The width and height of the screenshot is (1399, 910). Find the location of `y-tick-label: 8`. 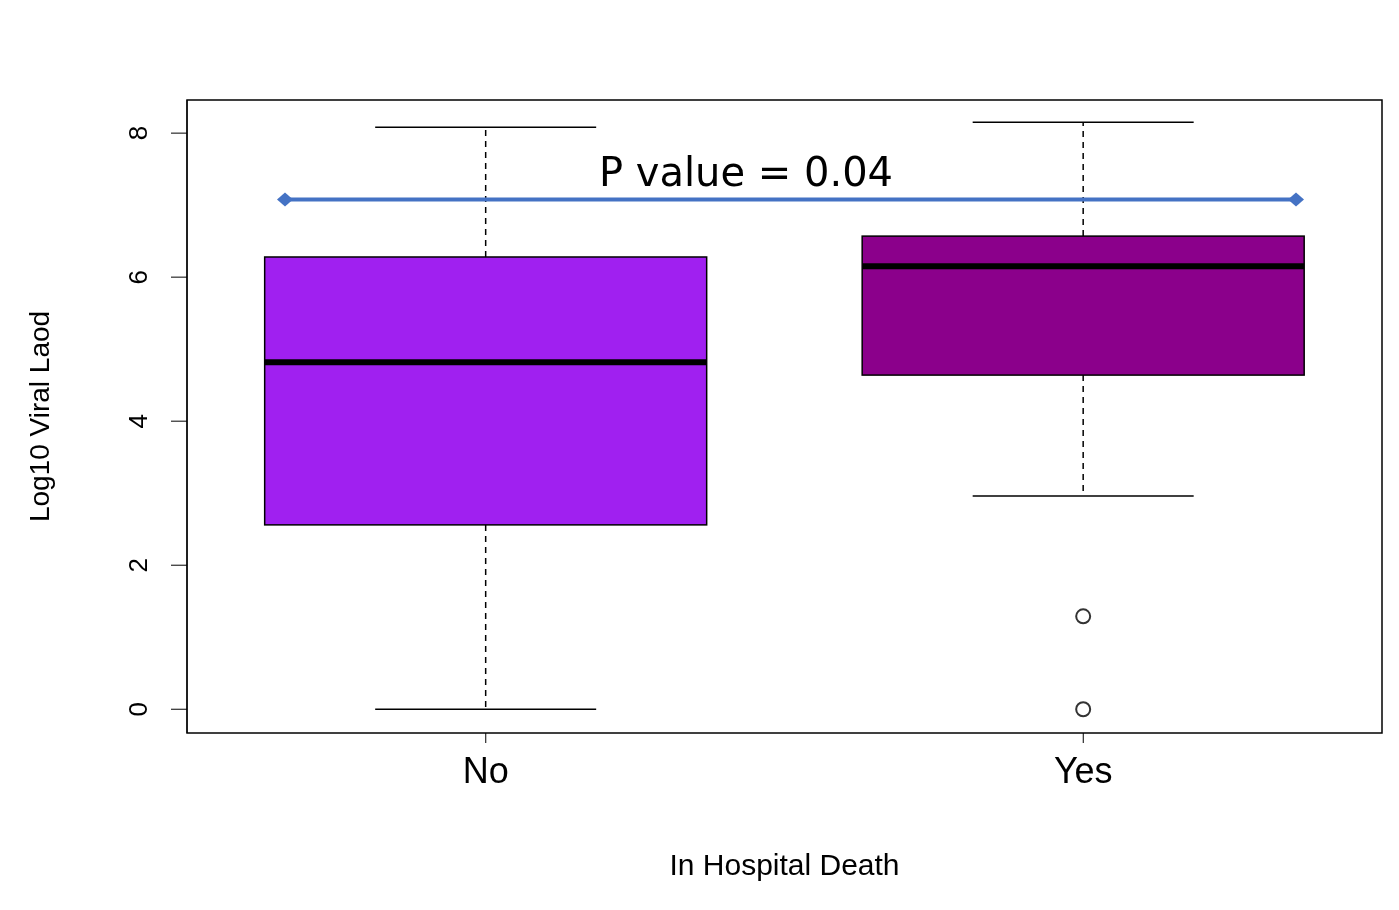

y-tick-label: 8 is located at coordinates (138, 133).